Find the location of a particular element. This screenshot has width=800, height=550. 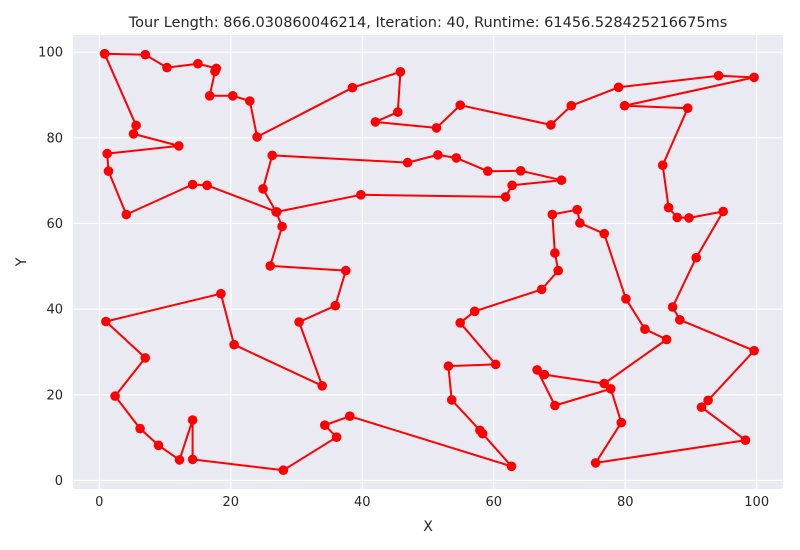

x-tick-label: 60 is located at coordinates (493, 502).